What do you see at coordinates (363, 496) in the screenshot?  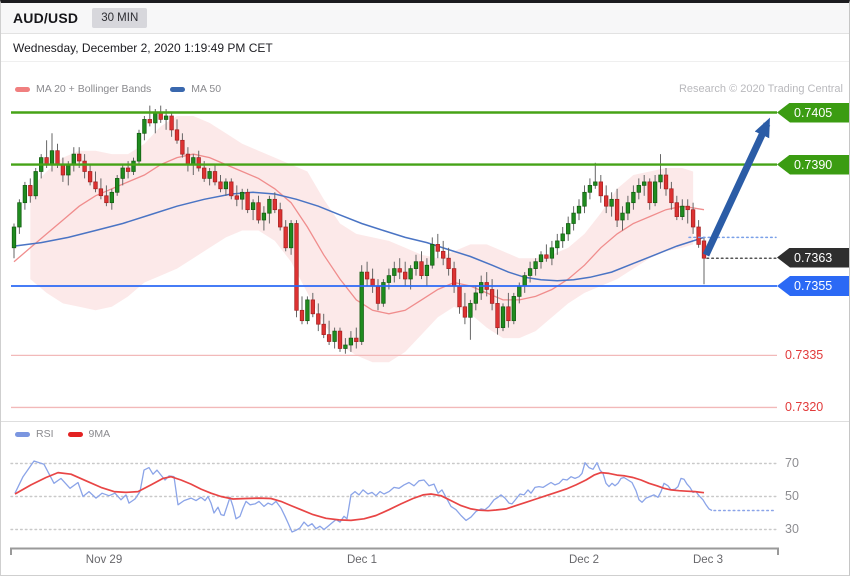 I see `rsi-line` at bounding box center [363, 496].